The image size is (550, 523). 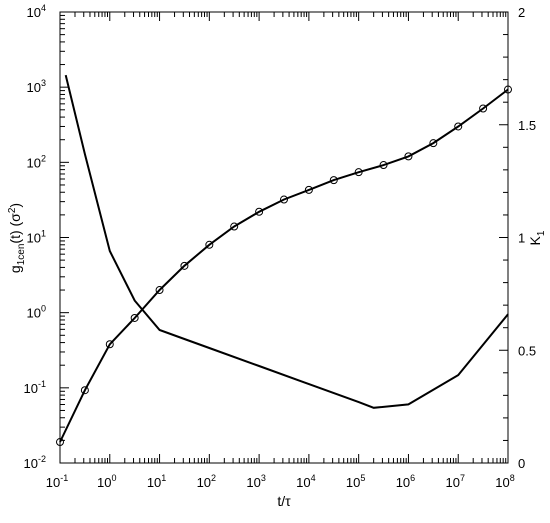 What do you see at coordinates (15, 269) in the screenshot?
I see `y-label-part: g` at bounding box center [15, 269].